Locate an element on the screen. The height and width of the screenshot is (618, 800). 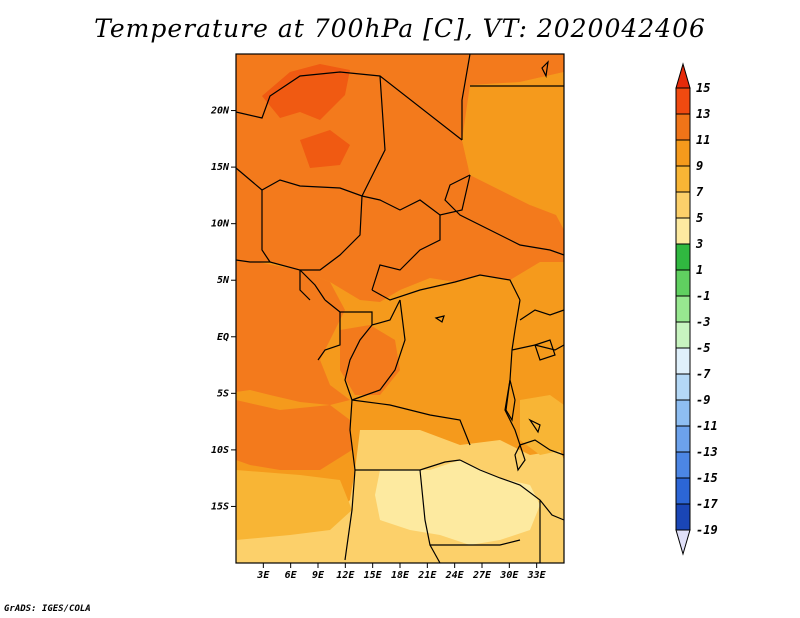
field-southwest-corner is located at coordinates (294, 505).